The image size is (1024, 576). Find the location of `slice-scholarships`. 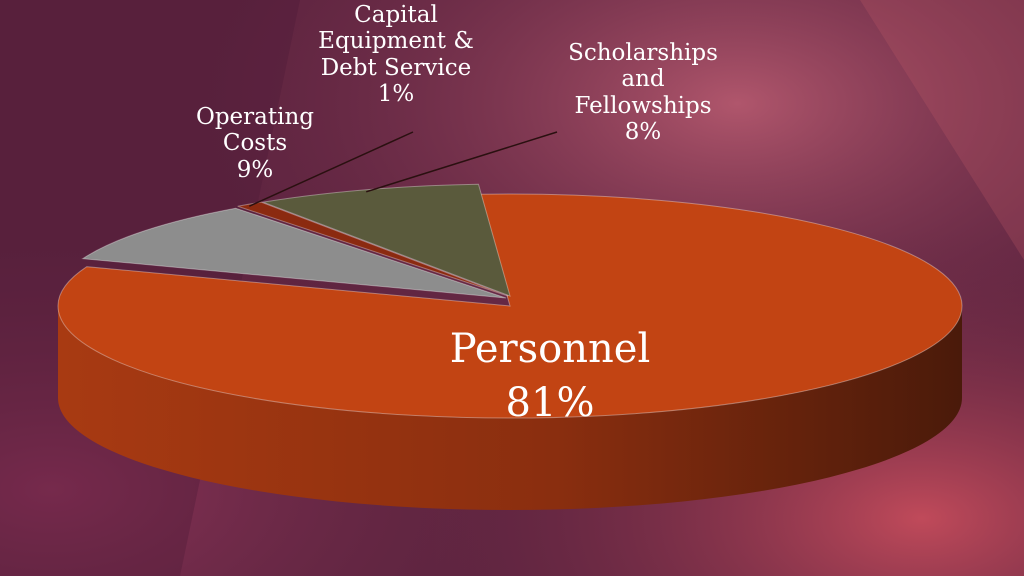

slice-scholarships is located at coordinates (386, 240).